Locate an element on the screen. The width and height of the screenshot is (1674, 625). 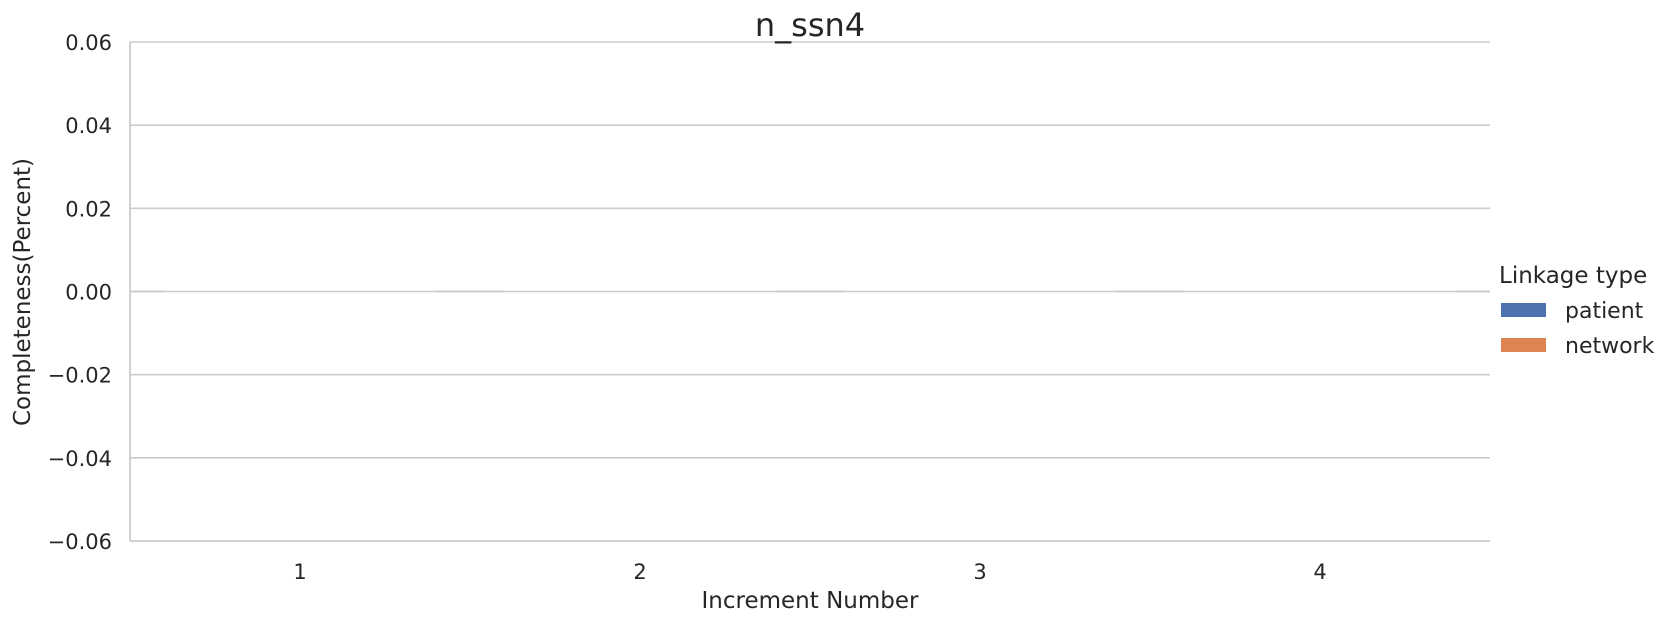
y-axis-label: Completeness(Percent) is located at coordinates (23, 292).